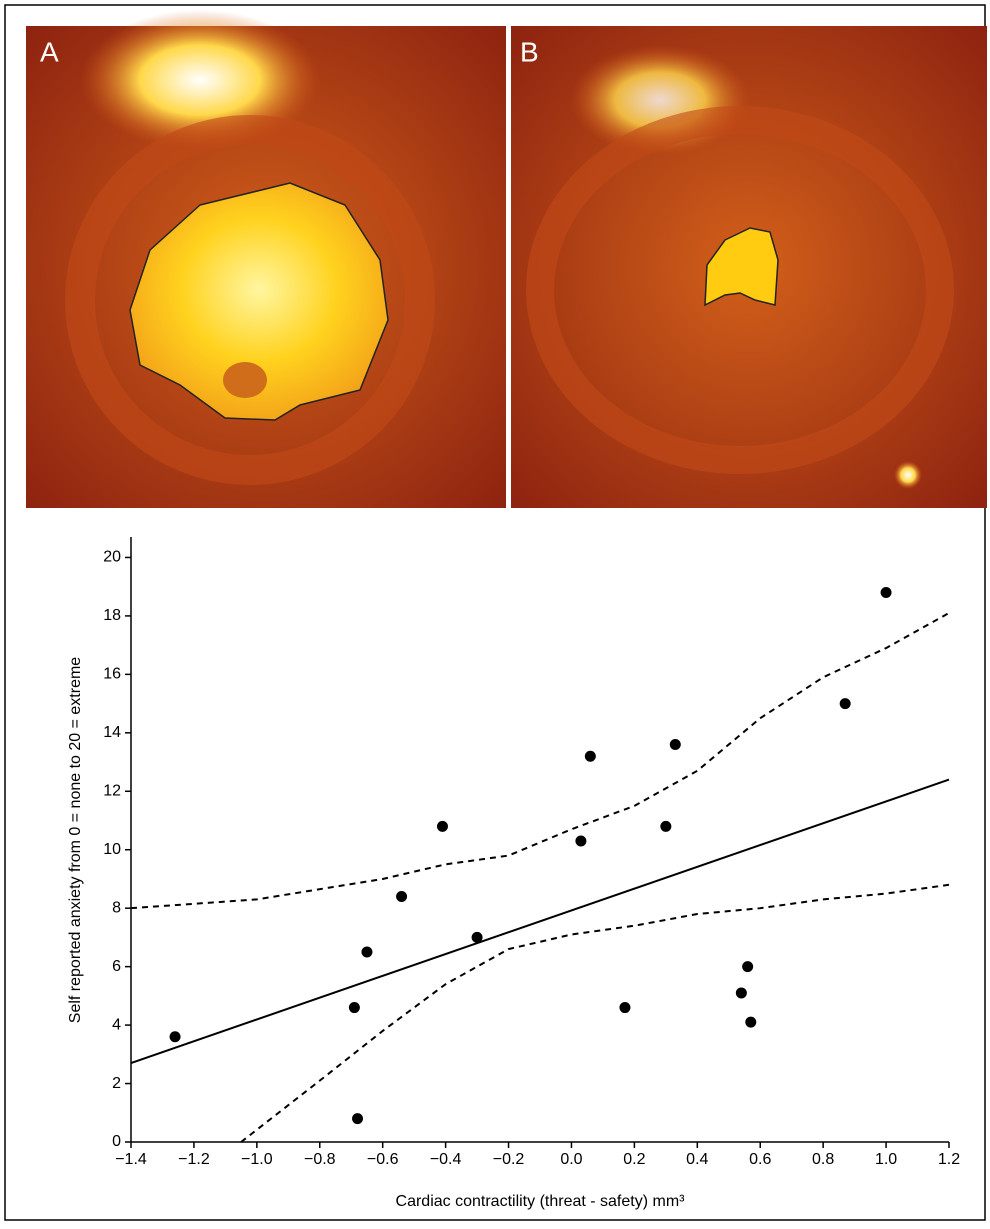  Describe the element at coordinates (194, 1159) in the screenshot. I see `x-tick-label: −1.2` at that location.